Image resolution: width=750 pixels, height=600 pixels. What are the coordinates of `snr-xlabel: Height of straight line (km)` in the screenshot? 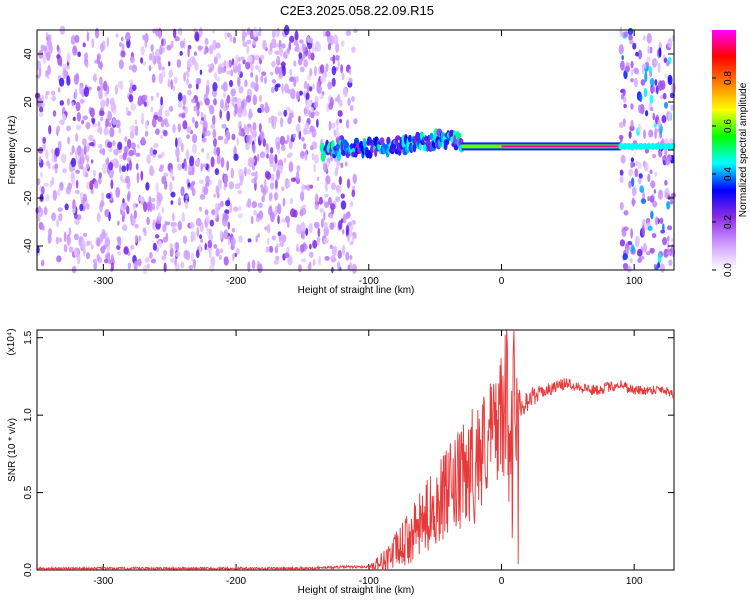 It's located at (356, 590).